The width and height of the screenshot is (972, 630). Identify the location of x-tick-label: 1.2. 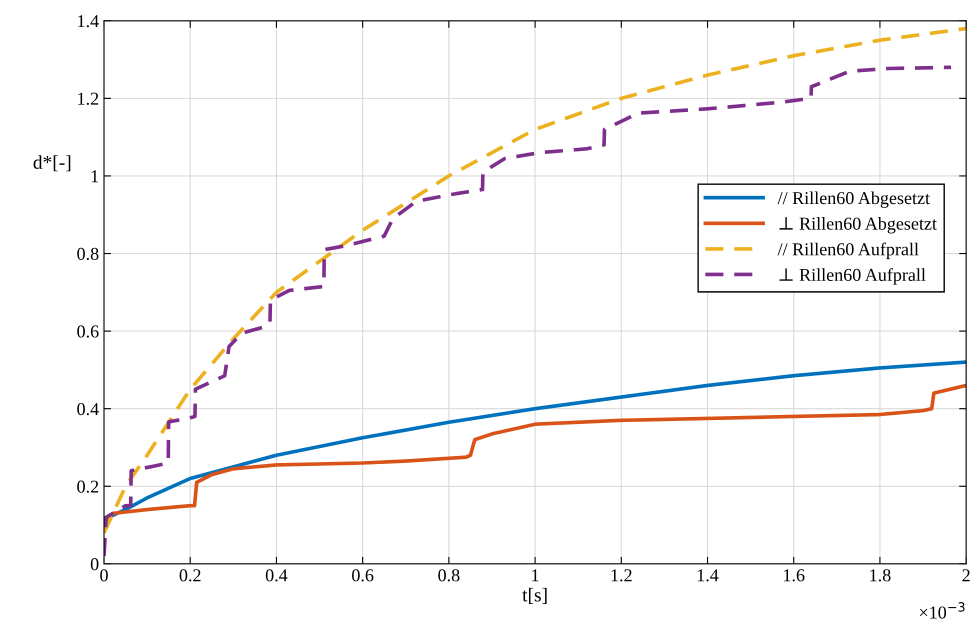
(622, 575).